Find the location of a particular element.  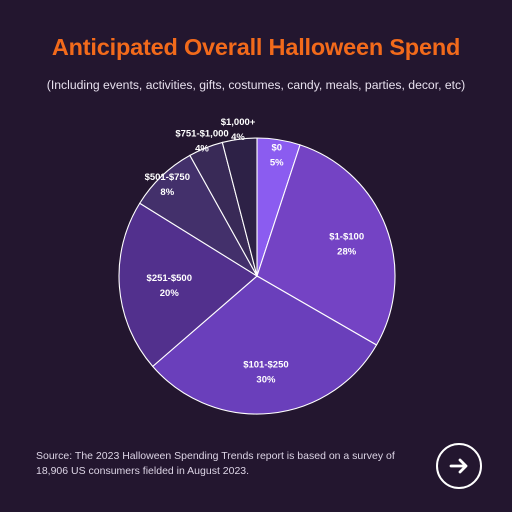

slice-category-label: $751-$1,000 is located at coordinates (201, 134).